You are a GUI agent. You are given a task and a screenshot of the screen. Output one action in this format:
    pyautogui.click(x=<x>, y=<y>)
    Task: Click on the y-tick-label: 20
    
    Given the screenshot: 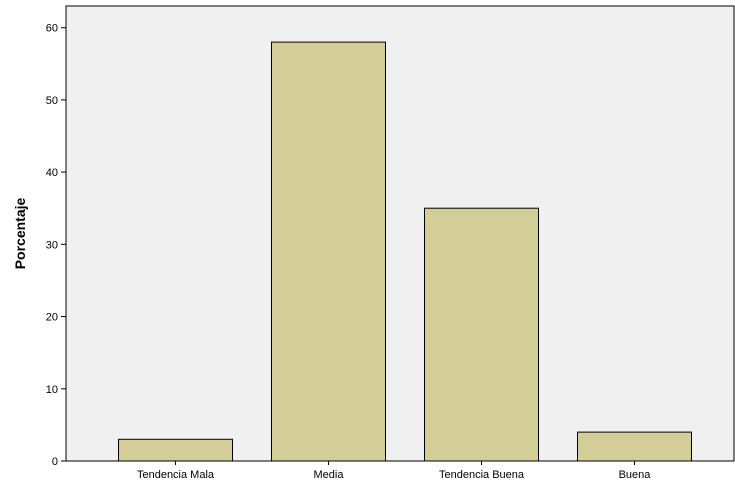 What is the action you would take?
    pyautogui.click(x=52, y=318)
    